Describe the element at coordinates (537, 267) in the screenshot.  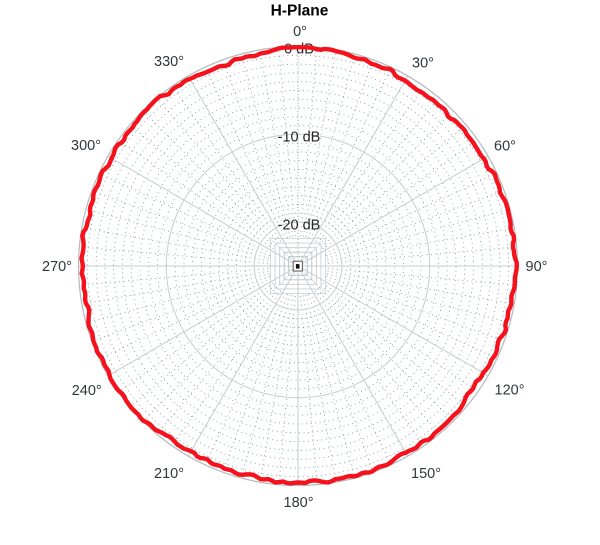
I see `svg-text: 90°` at that location.